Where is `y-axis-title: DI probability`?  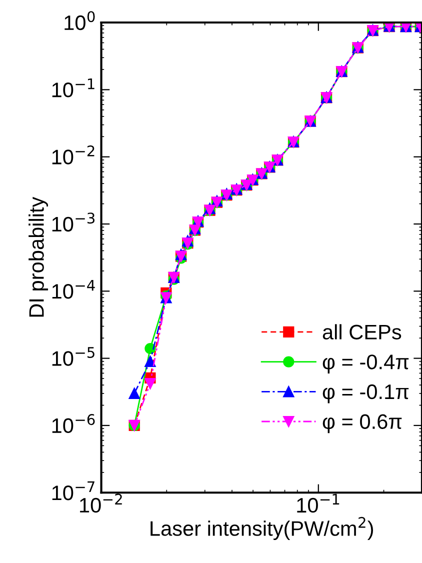
y-axis-title: DI probability is located at coordinates (38, 256).